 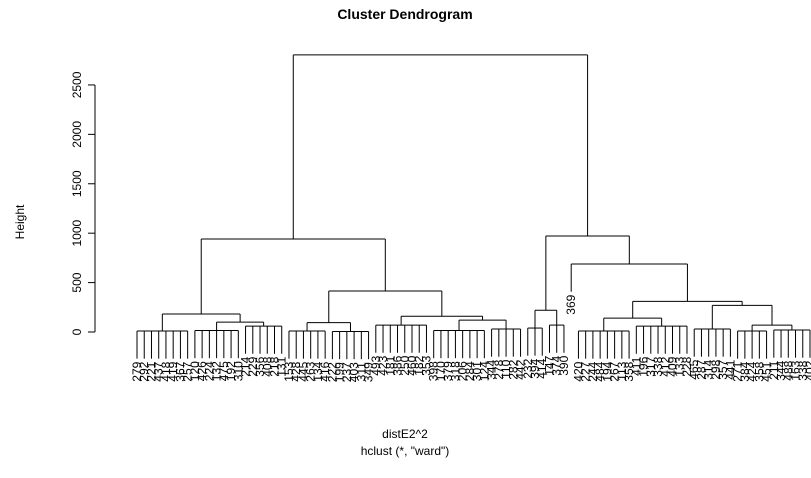 What do you see at coordinates (361, 371) in the screenshot?
I see `leaf-label: 311` at bounding box center [361, 371].